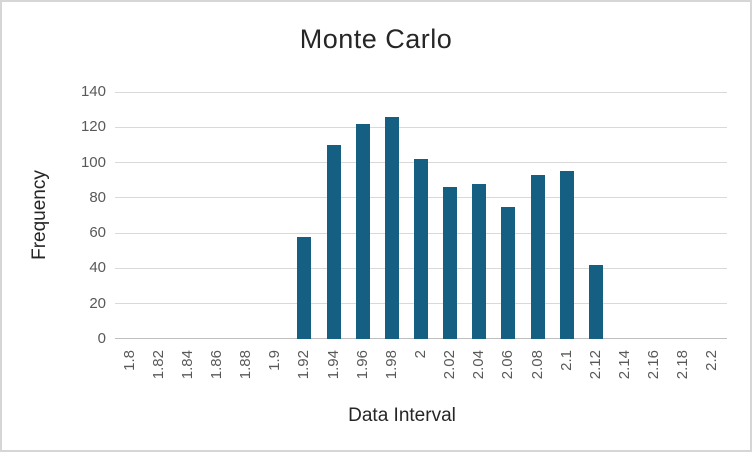 Image resolution: width=752 pixels, height=452 pixels. What do you see at coordinates (566, 255) in the screenshot?
I see `bar-2.1` at bounding box center [566, 255].